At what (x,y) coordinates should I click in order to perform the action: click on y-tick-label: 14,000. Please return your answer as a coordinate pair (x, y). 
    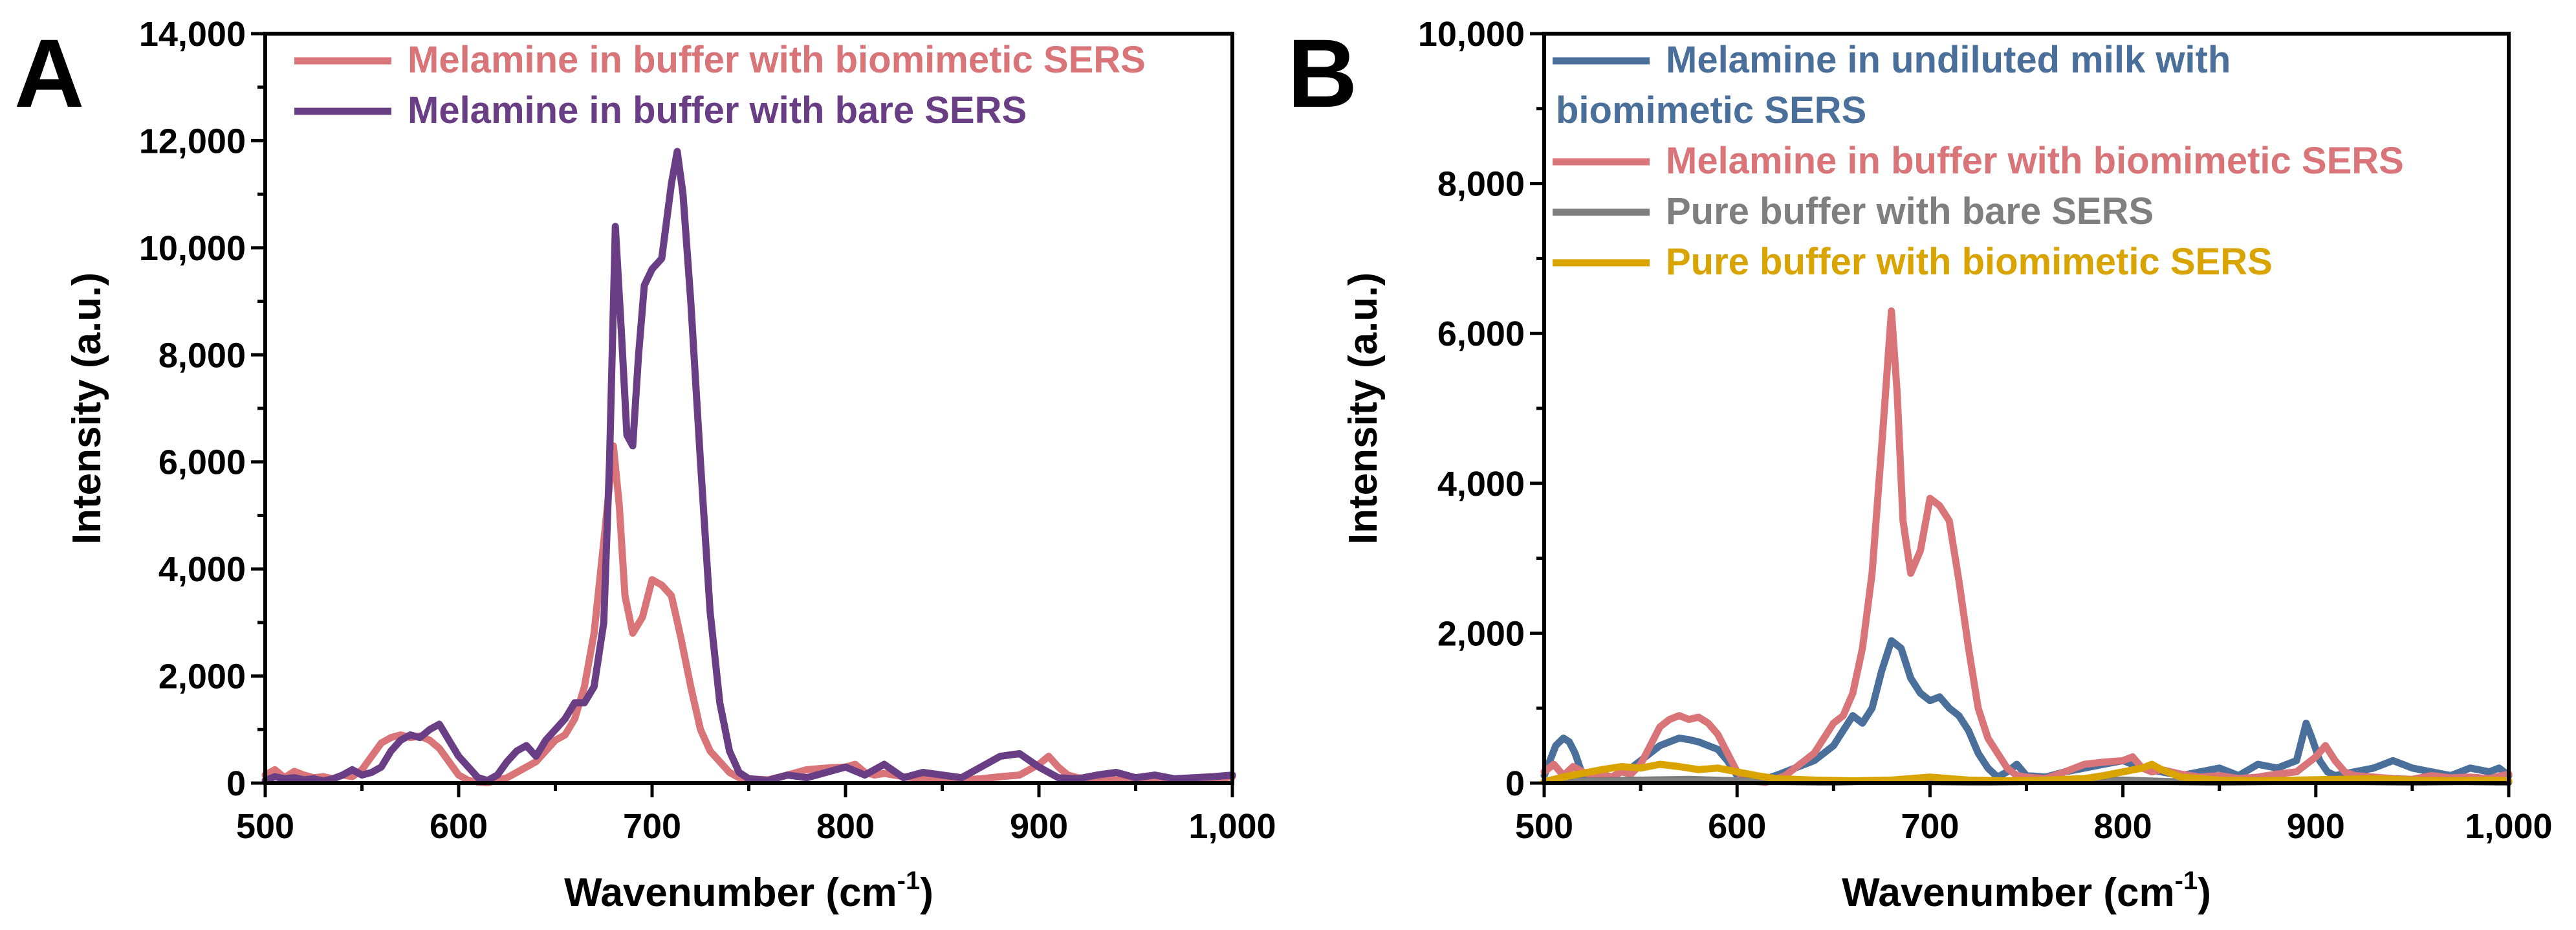
    Looking at the image, I should click on (192, 34).